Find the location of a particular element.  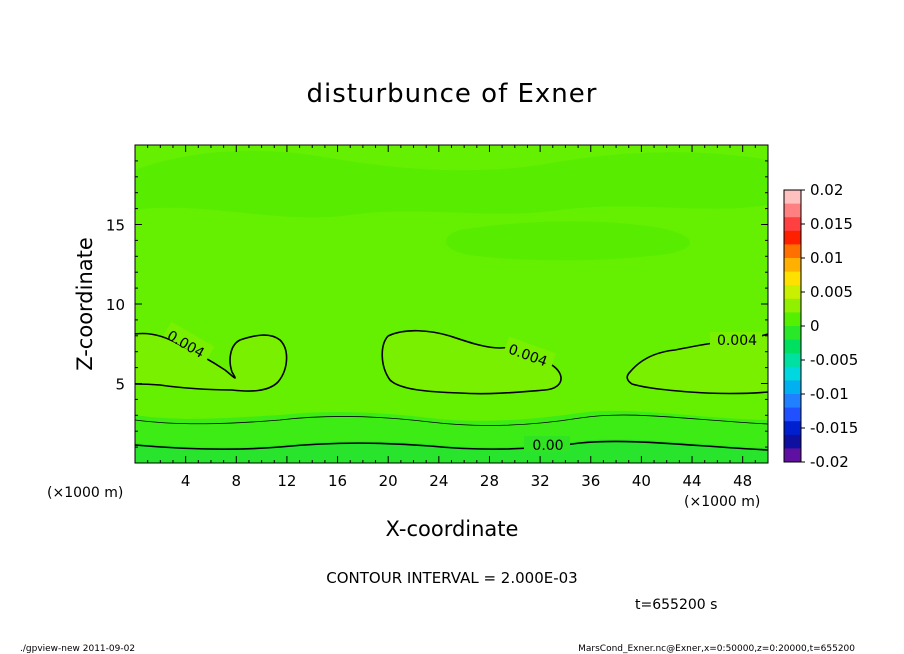

x-tick-label: 20 is located at coordinates (388, 481).